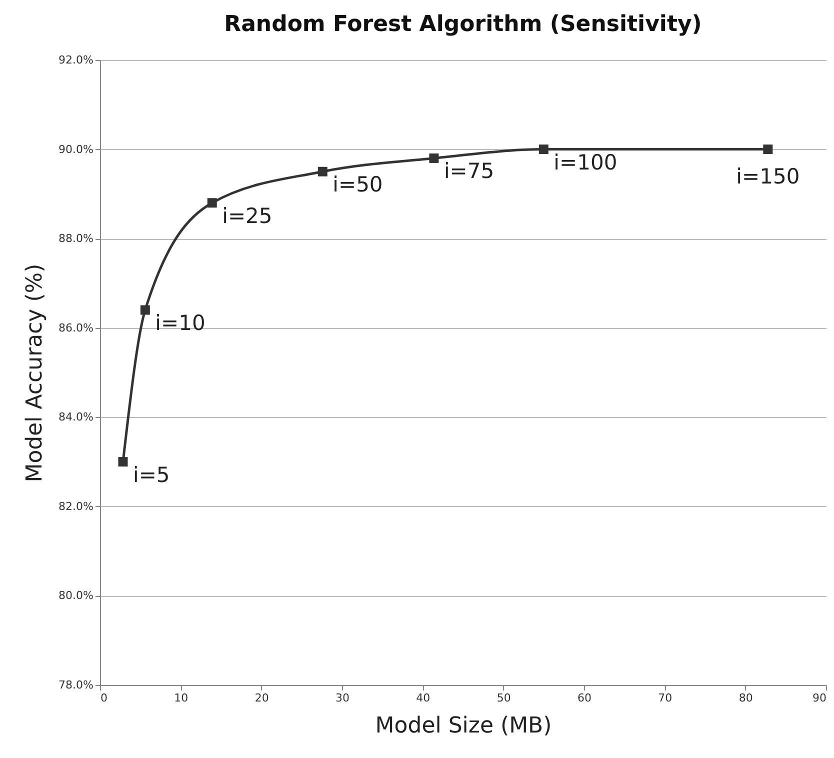  I want to click on y-tick-label: 92.0%, so click(76, 60).